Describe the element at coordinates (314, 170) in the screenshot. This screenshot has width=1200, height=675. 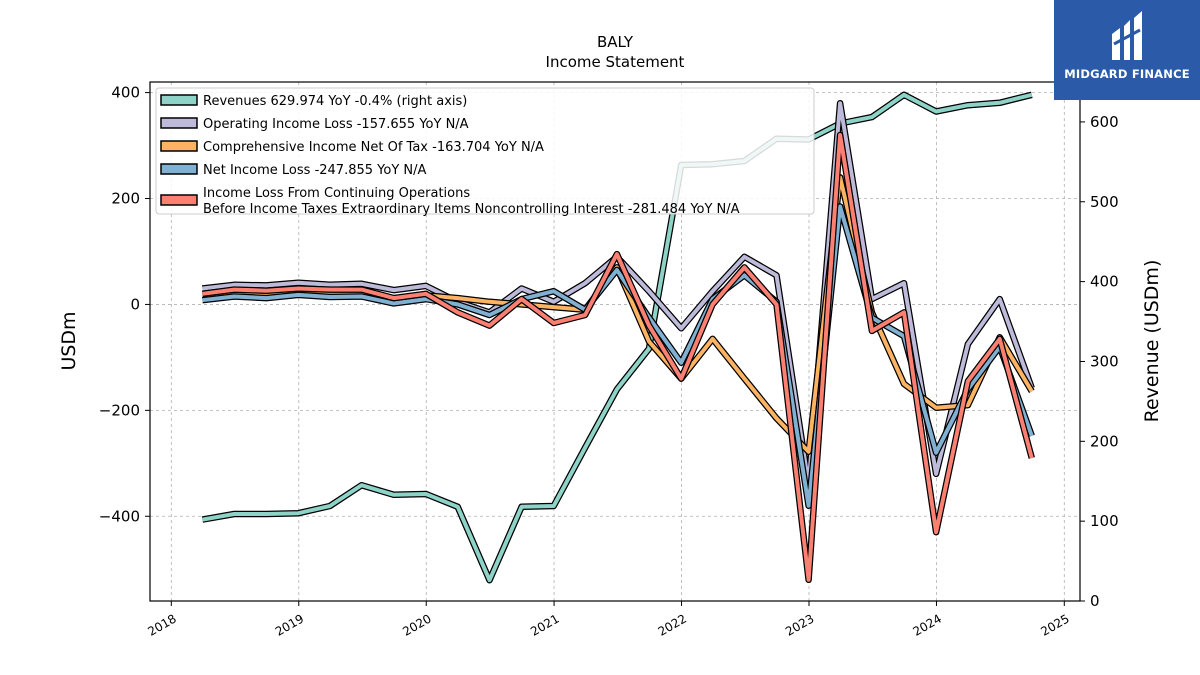
I see `legend-label: Net Income Loss -247.855 YoY N/A` at that location.